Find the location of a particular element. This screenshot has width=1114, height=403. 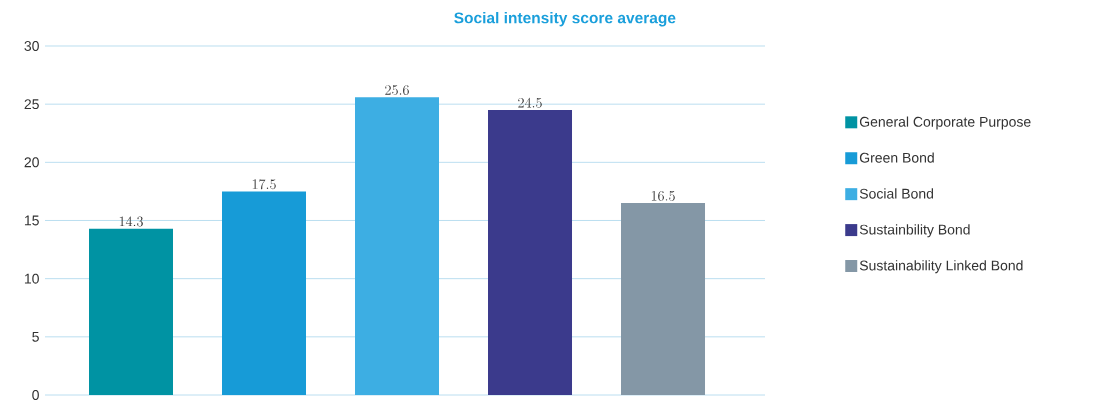

legend-label: Sustainbility Bond is located at coordinates (914, 231).